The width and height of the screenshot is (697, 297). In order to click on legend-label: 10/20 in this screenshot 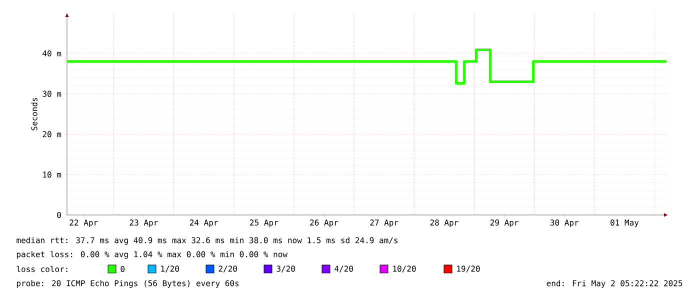, I will do `click(404, 269)`.